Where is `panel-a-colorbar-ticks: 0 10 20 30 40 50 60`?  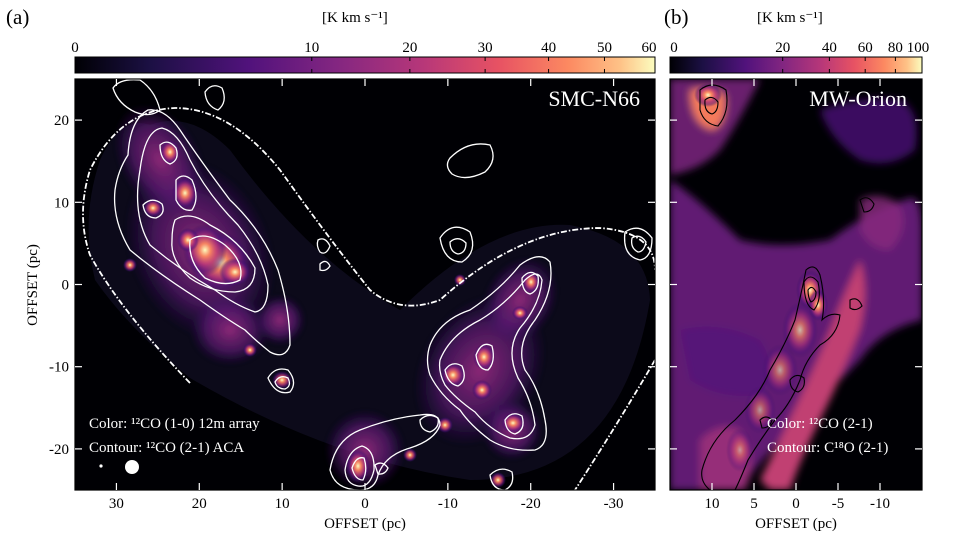 panel-a-colorbar-ticks: 0 10 20 30 40 50 60 is located at coordinates (364, 56).